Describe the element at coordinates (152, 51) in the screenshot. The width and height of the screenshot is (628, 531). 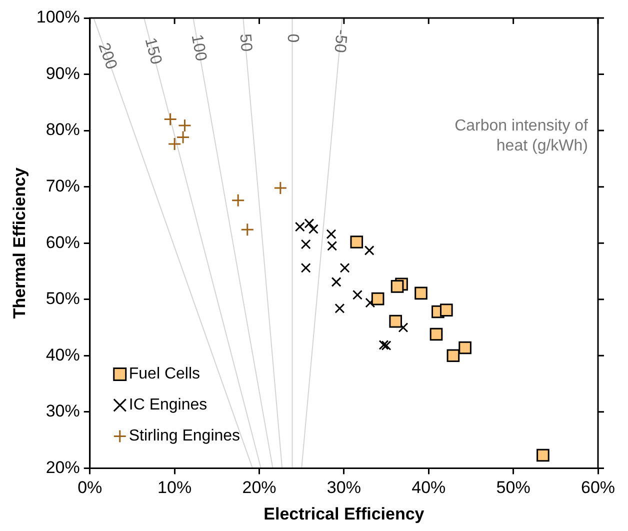
I see `annotation: 150` at that location.